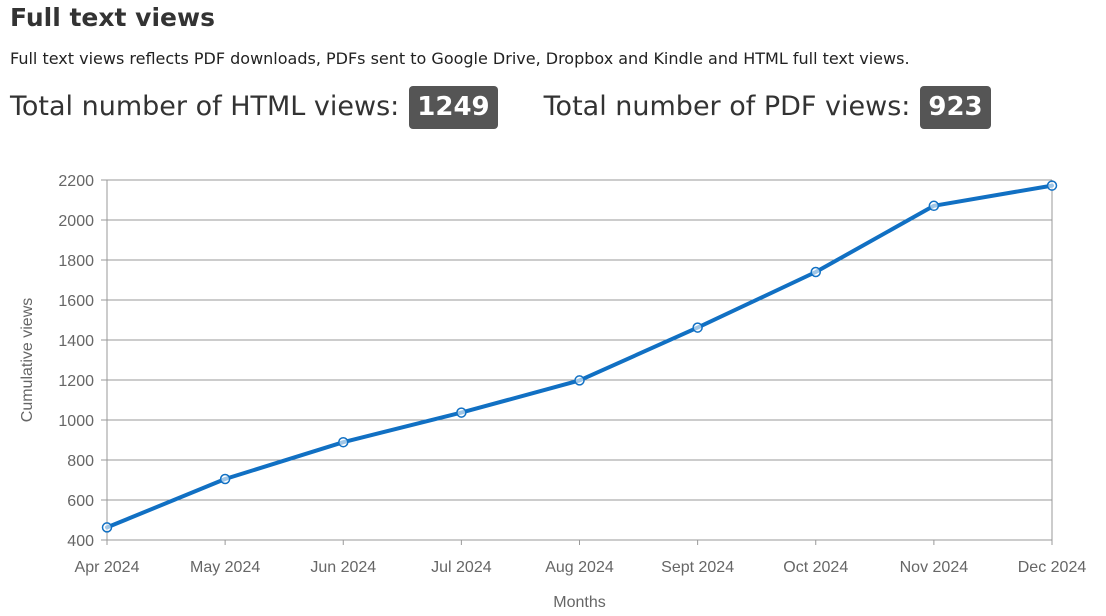  What do you see at coordinates (1052, 567) in the screenshot?
I see `x-tick-label: Dec 2024` at bounding box center [1052, 567].